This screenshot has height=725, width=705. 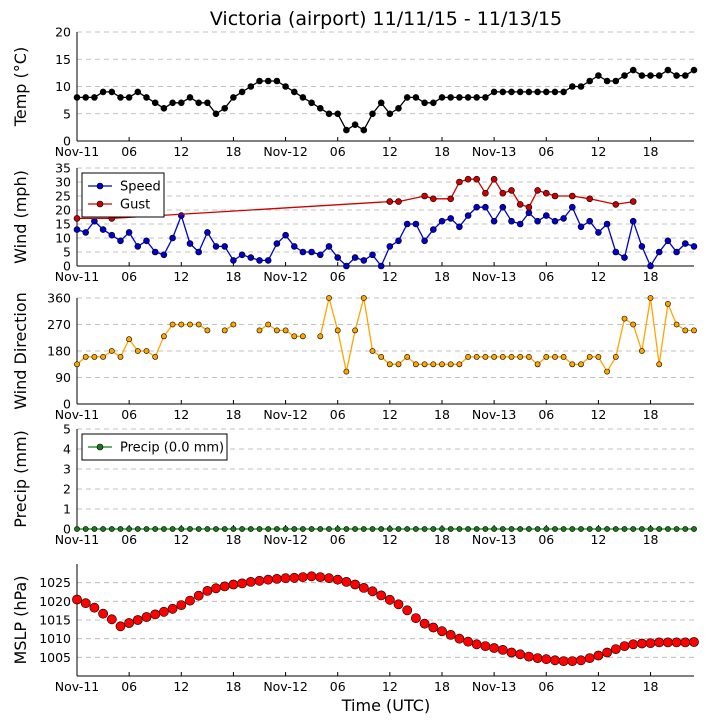 What do you see at coordinates (20, 351) in the screenshot?
I see `y-axis-label: Wind Direction` at bounding box center [20, 351].